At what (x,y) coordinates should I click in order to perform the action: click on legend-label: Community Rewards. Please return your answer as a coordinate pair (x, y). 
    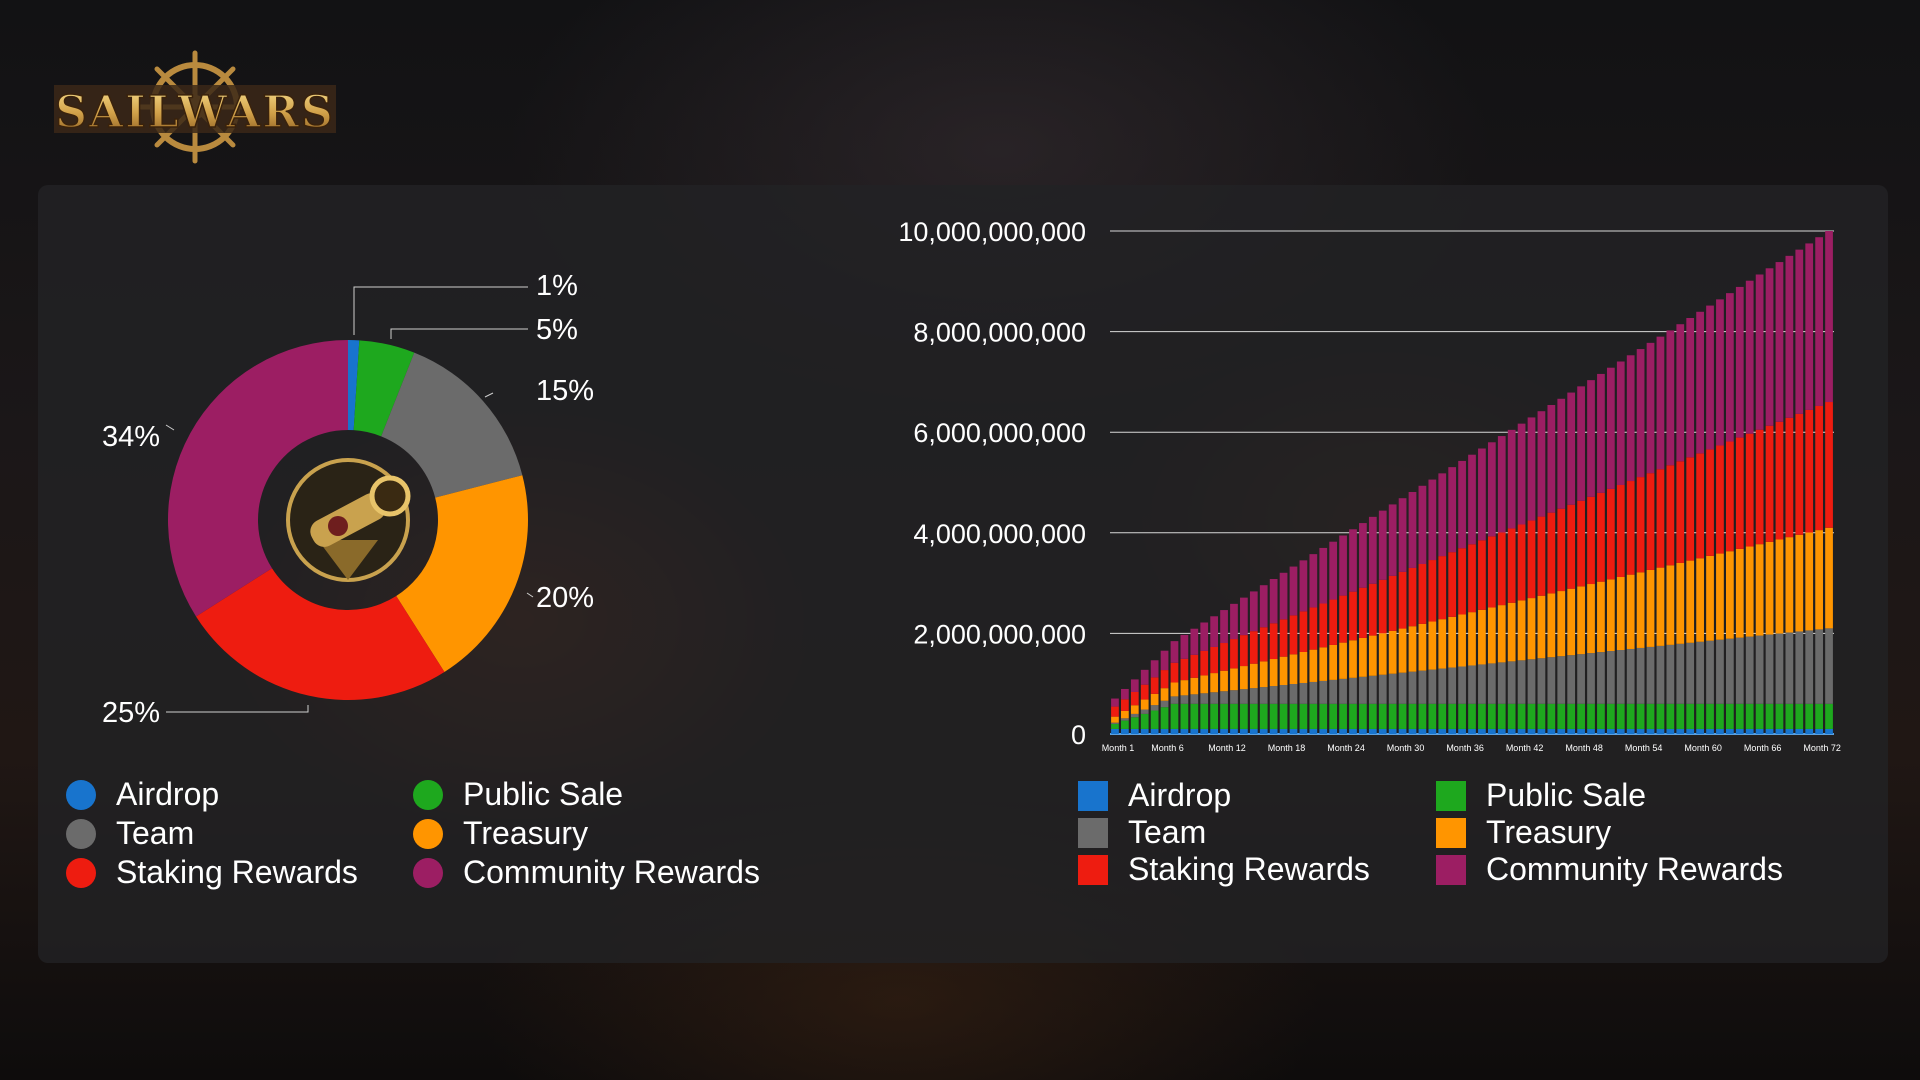
    Looking at the image, I should click on (1634, 869).